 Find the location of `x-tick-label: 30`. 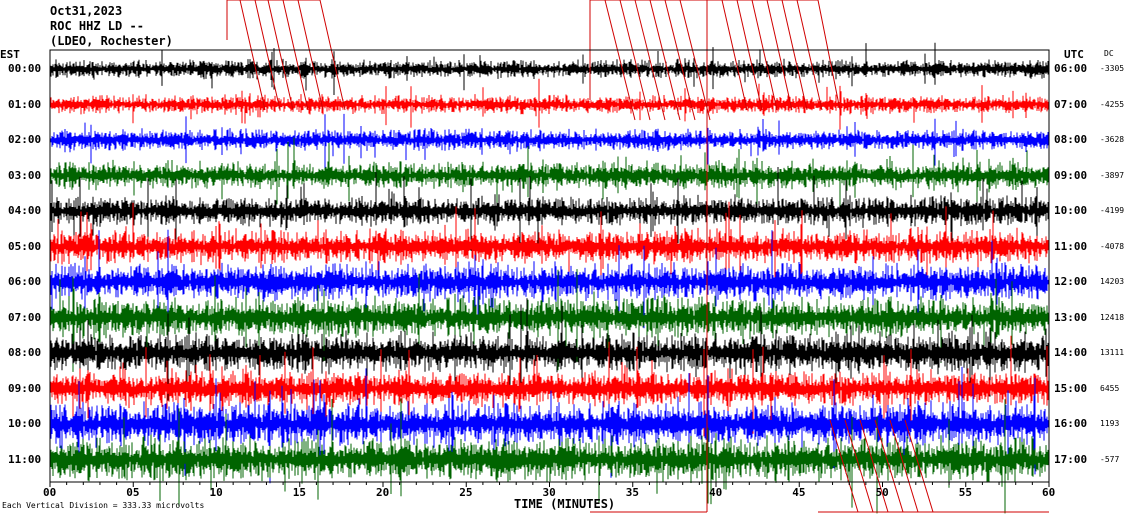

x-tick-label: 30 is located at coordinates (549, 492).